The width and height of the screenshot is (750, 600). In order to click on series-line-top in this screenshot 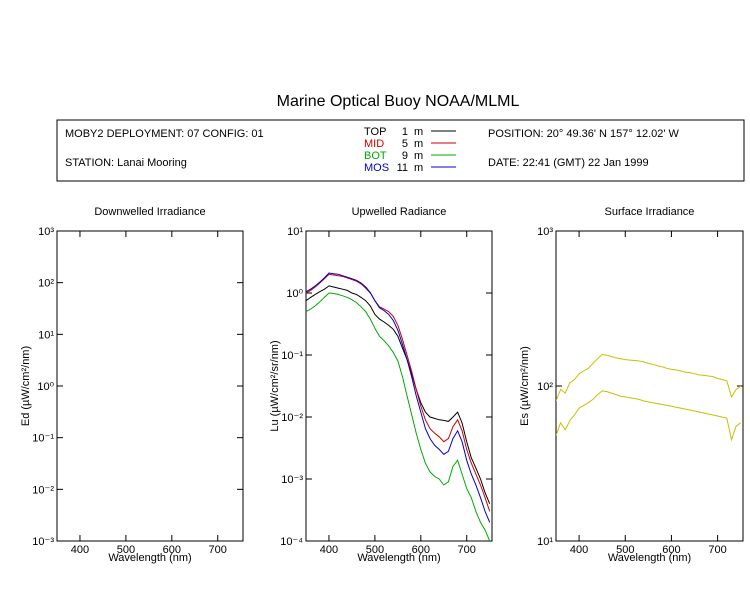, I will do `click(398, 394)`.